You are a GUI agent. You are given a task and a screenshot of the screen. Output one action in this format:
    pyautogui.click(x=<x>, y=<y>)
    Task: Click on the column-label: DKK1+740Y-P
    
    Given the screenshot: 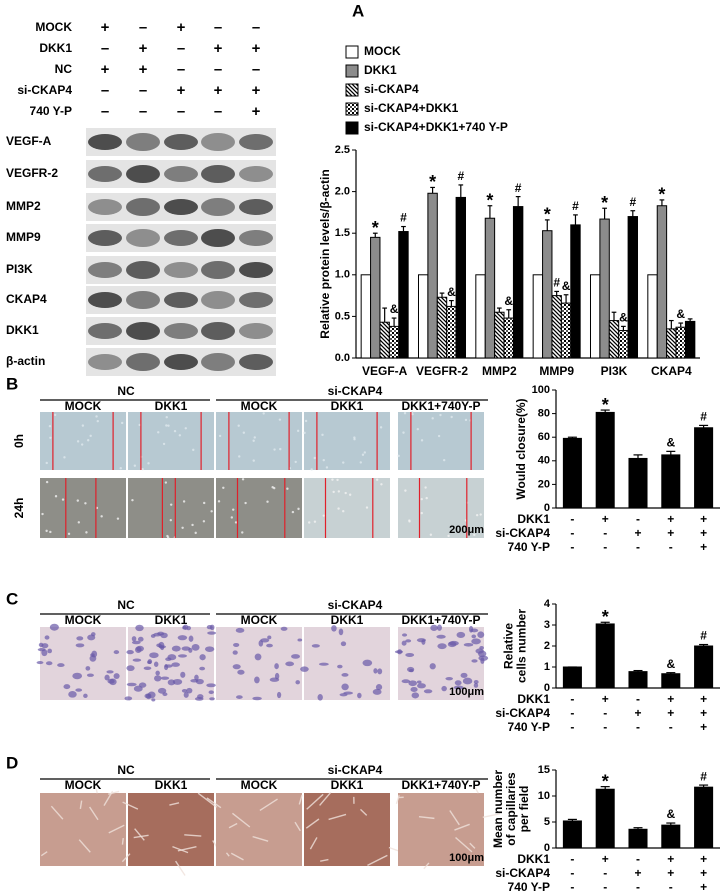 What is the action you would take?
    pyautogui.click(x=440, y=785)
    